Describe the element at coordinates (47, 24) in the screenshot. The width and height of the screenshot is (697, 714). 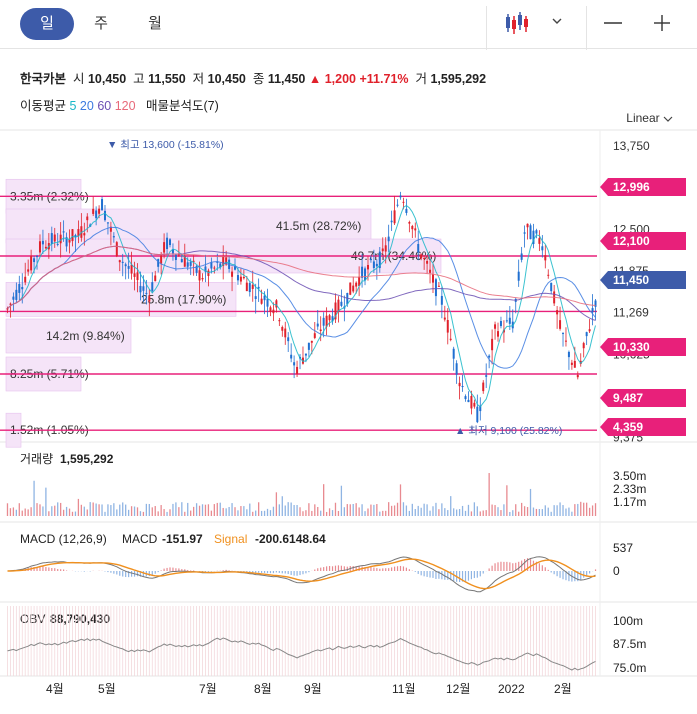
I see `tab-daily: 일` at that location.